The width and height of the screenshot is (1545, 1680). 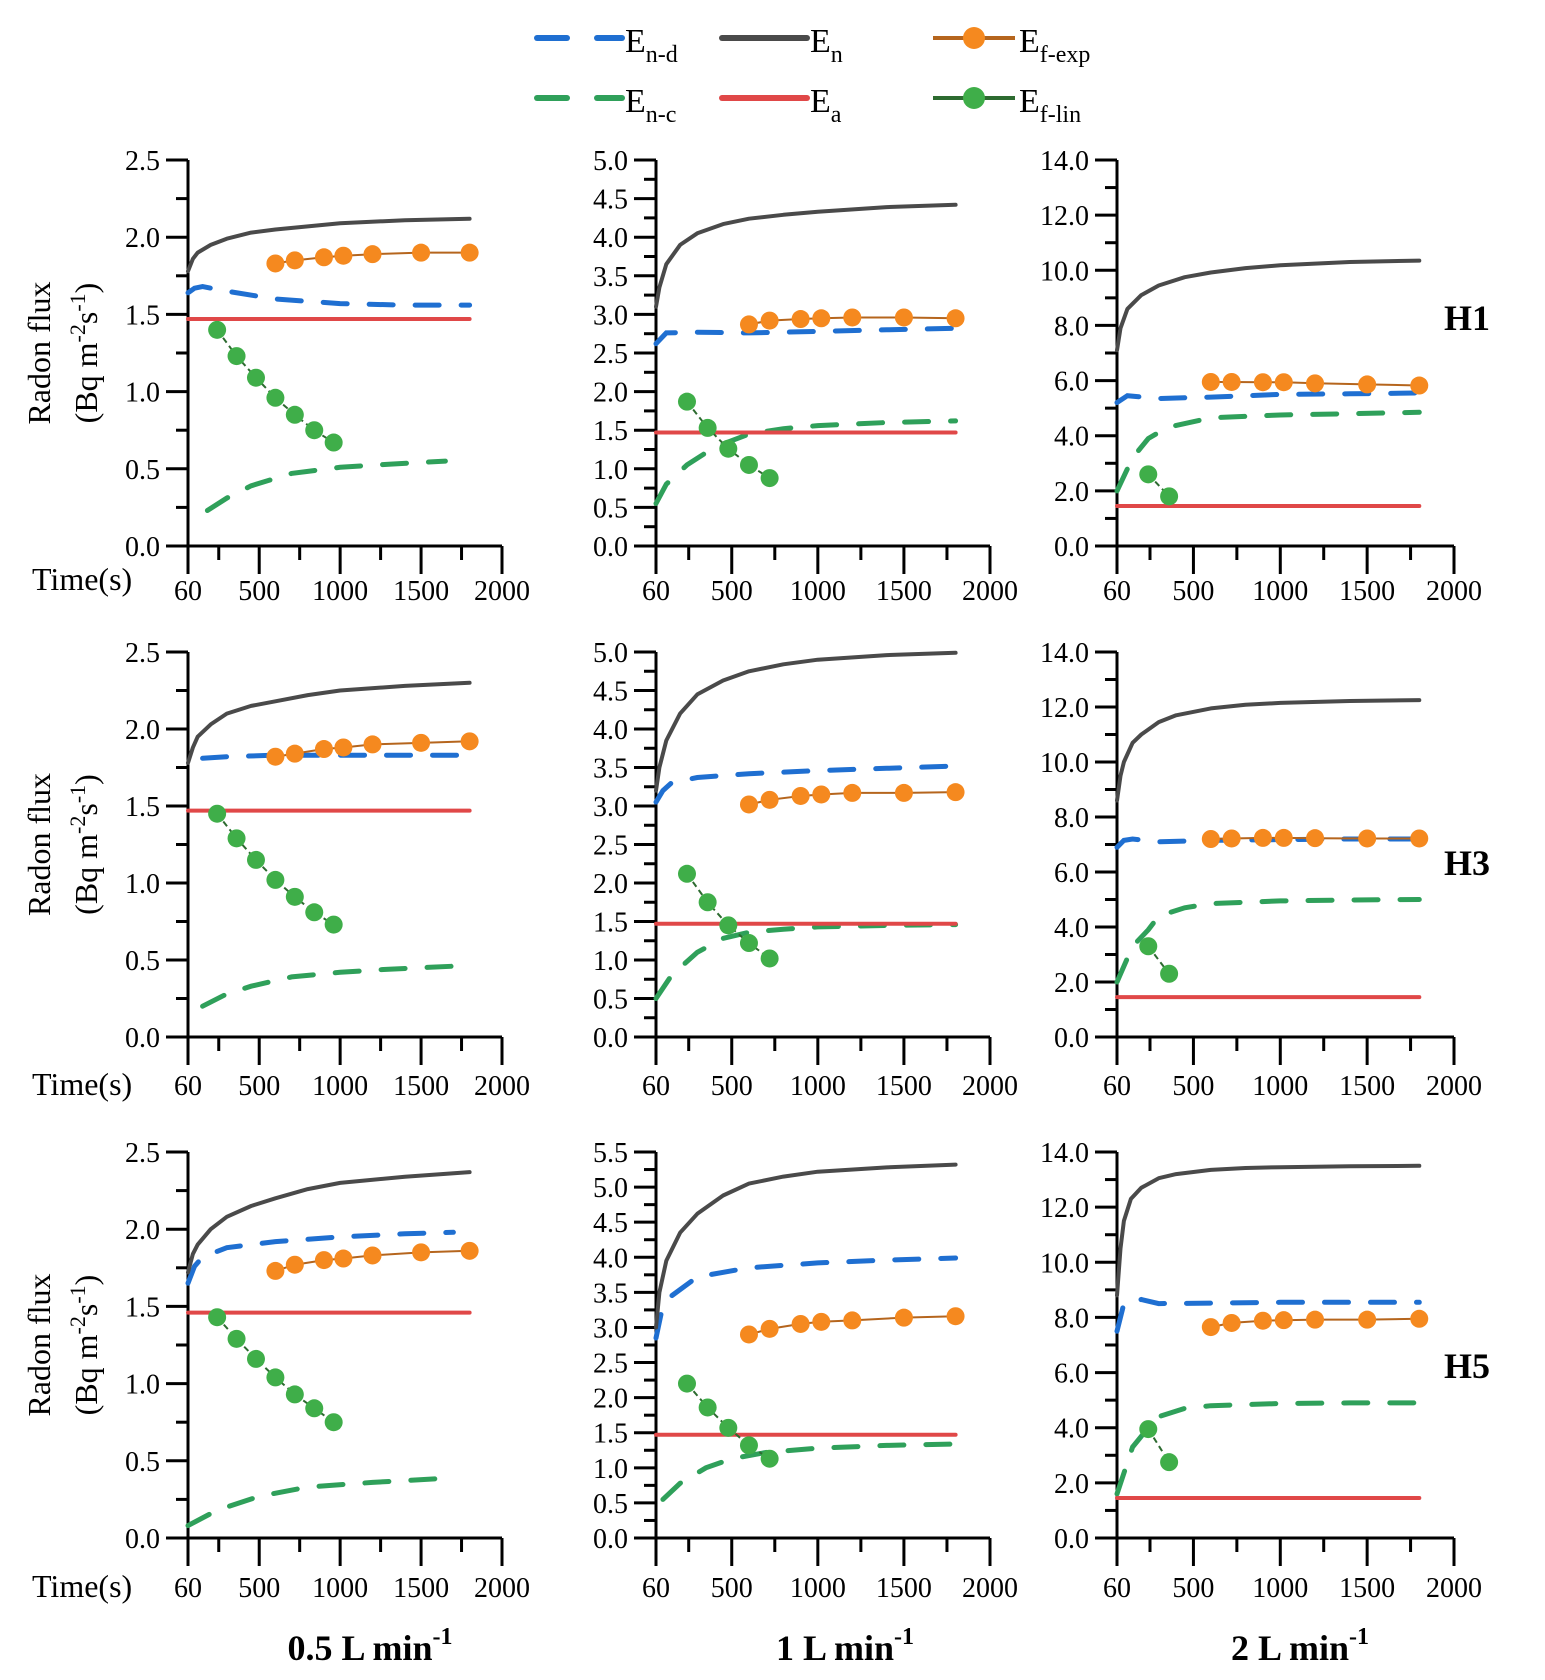 I want to click on legend-item-ea: Ea, so click(x=780, y=105).